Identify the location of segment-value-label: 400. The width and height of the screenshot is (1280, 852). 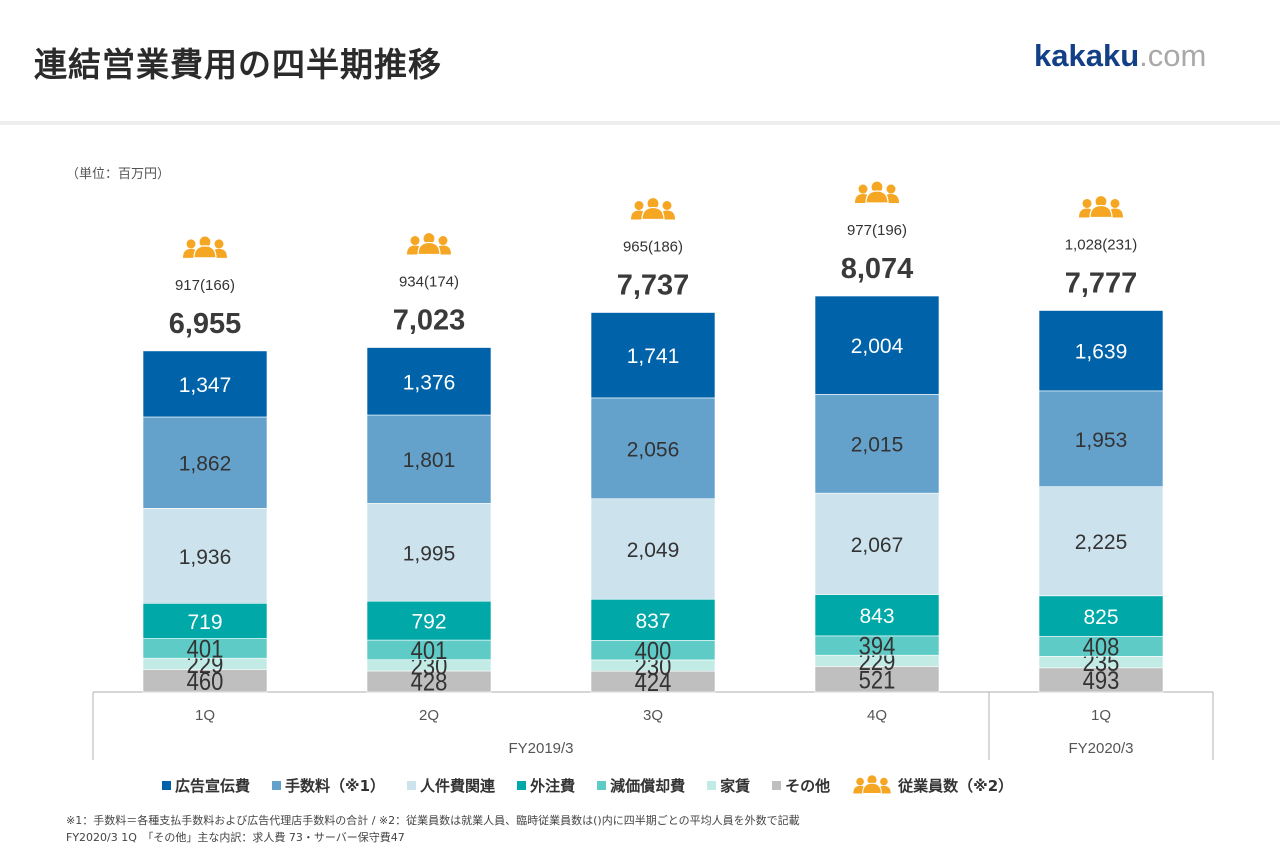
(653, 652).